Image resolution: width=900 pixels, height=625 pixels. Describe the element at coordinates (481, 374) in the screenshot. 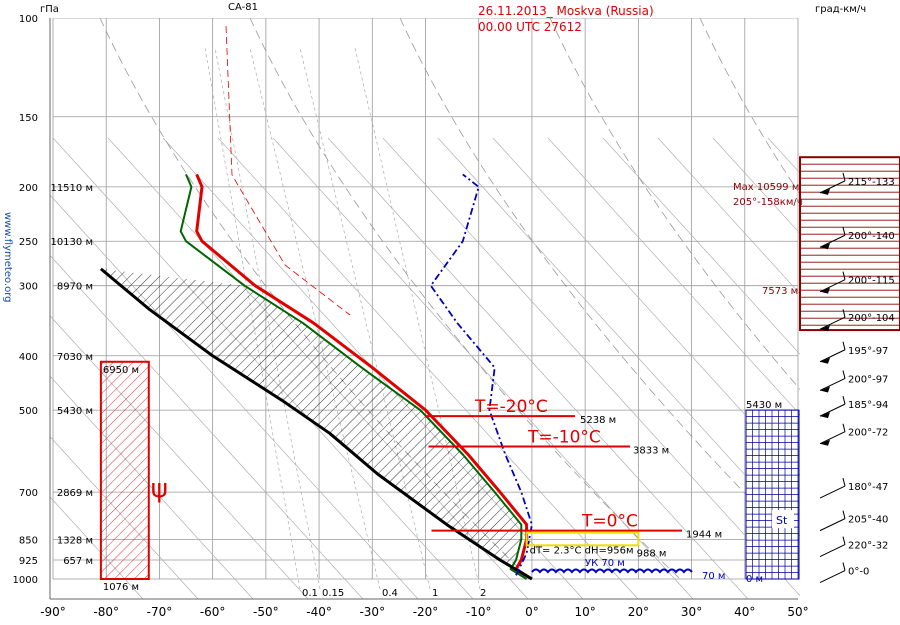

I see `series-line-wind-profile` at that location.